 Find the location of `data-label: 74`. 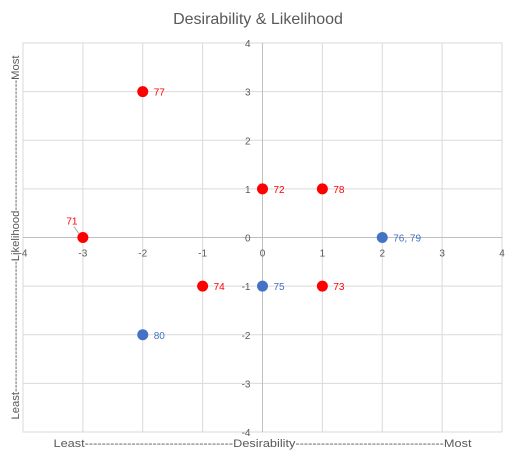

data-label: 74 is located at coordinates (220, 287).